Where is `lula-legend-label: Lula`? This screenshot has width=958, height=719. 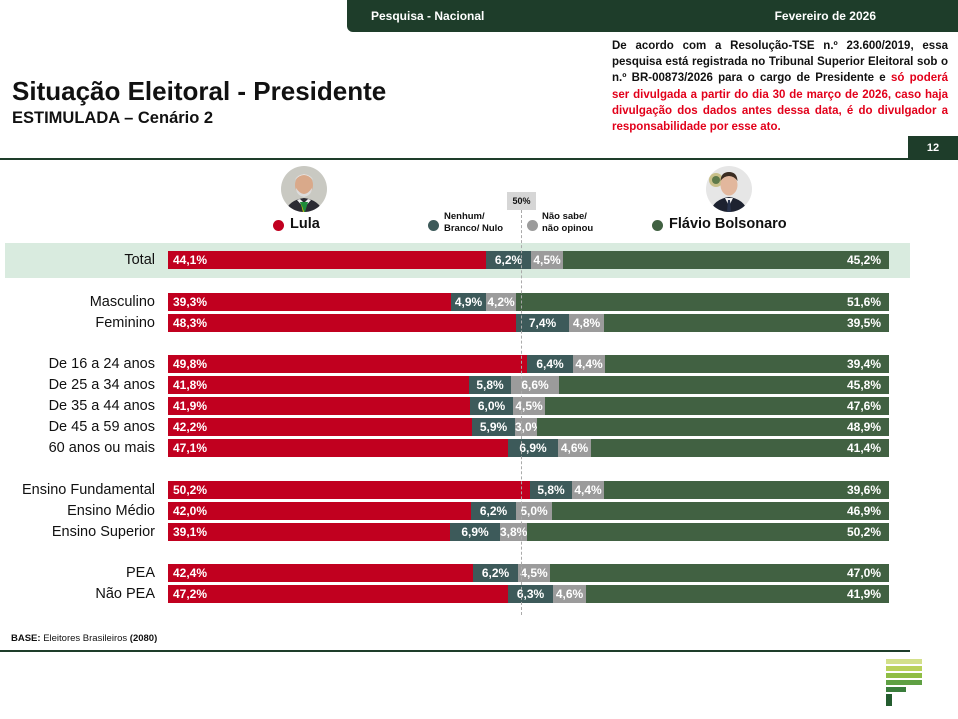
lula-legend-label: Lula is located at coordinates (305, 224).